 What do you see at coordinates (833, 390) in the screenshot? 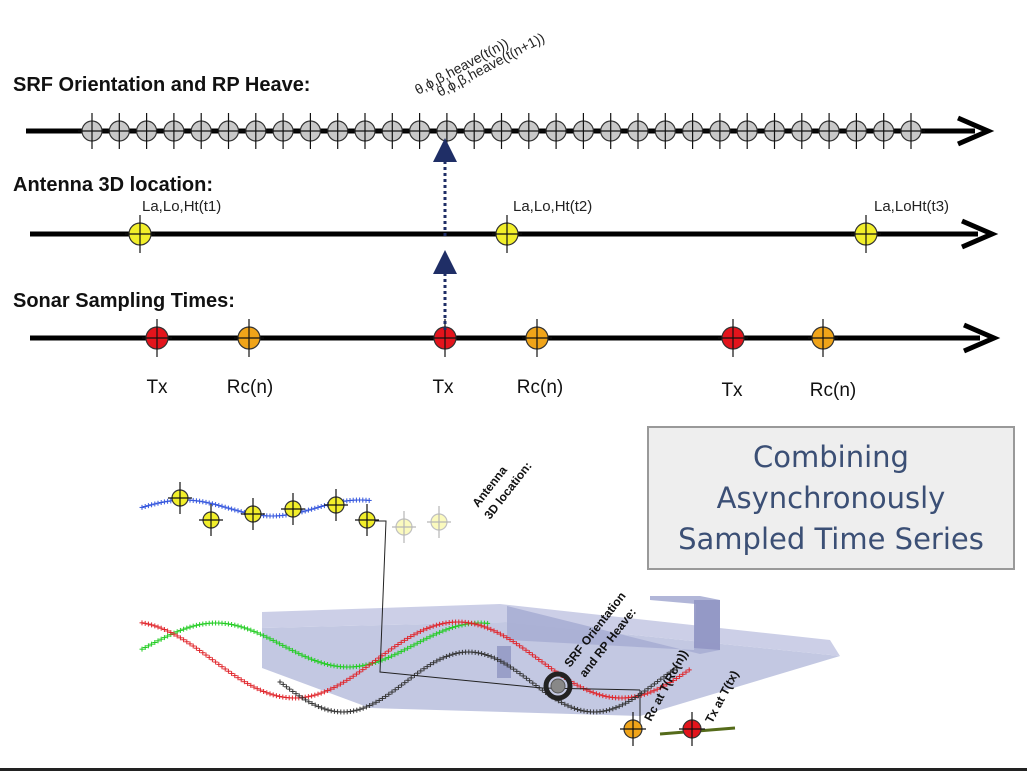
I see `sonar-label-rc-3: Rc(n)` at bounding box center [833, 390].